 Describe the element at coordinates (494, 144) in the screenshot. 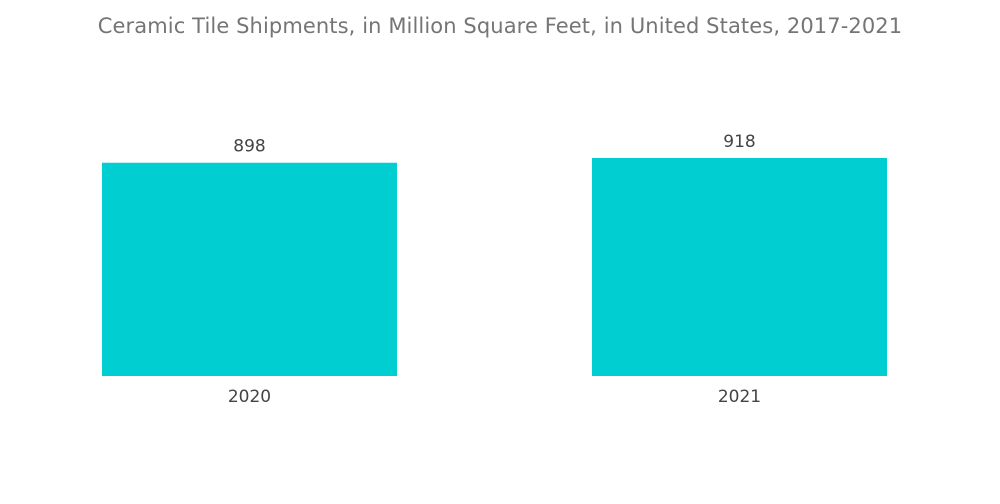

I see `value-labels-group: 898 918` at that location.